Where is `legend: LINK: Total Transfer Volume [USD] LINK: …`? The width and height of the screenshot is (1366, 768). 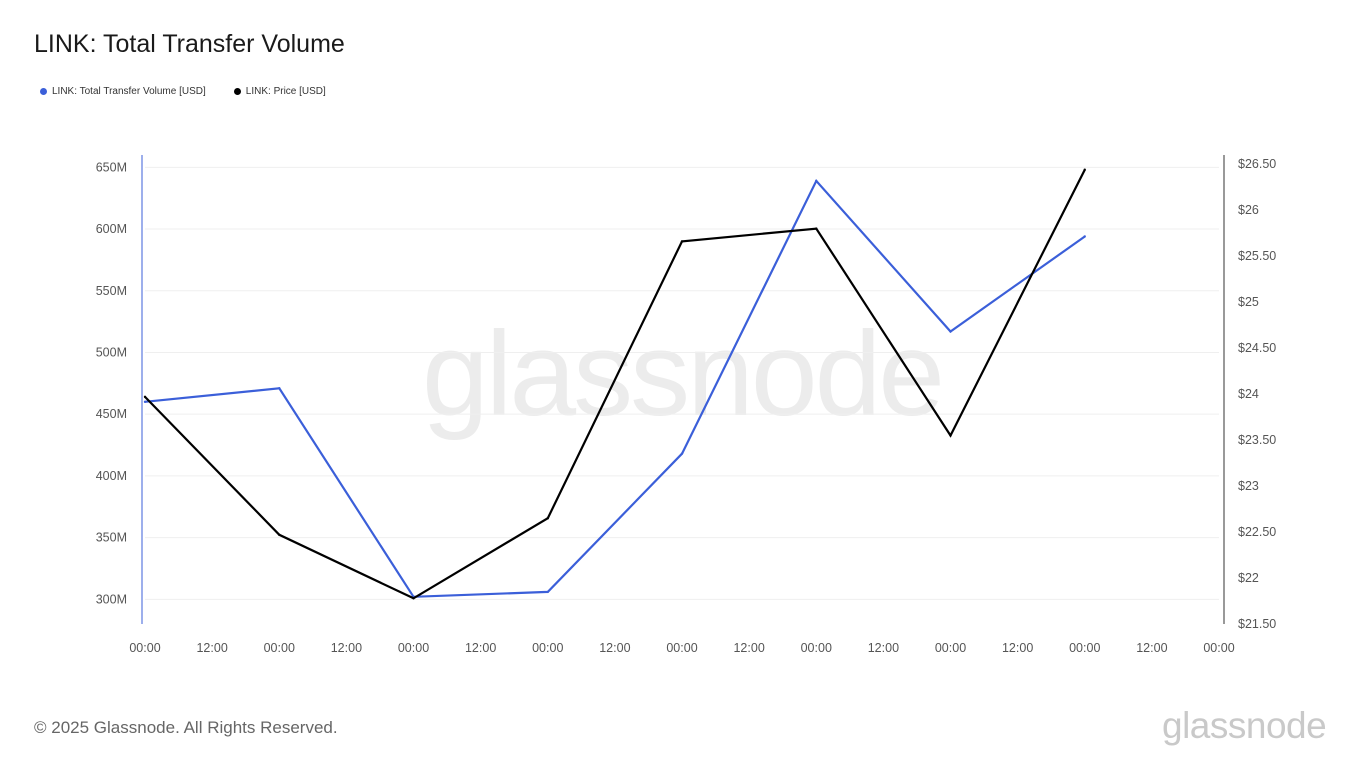
legend: LINK: Total Transfer Volume [USD] LINK: … is located at coordinates (183, 91).